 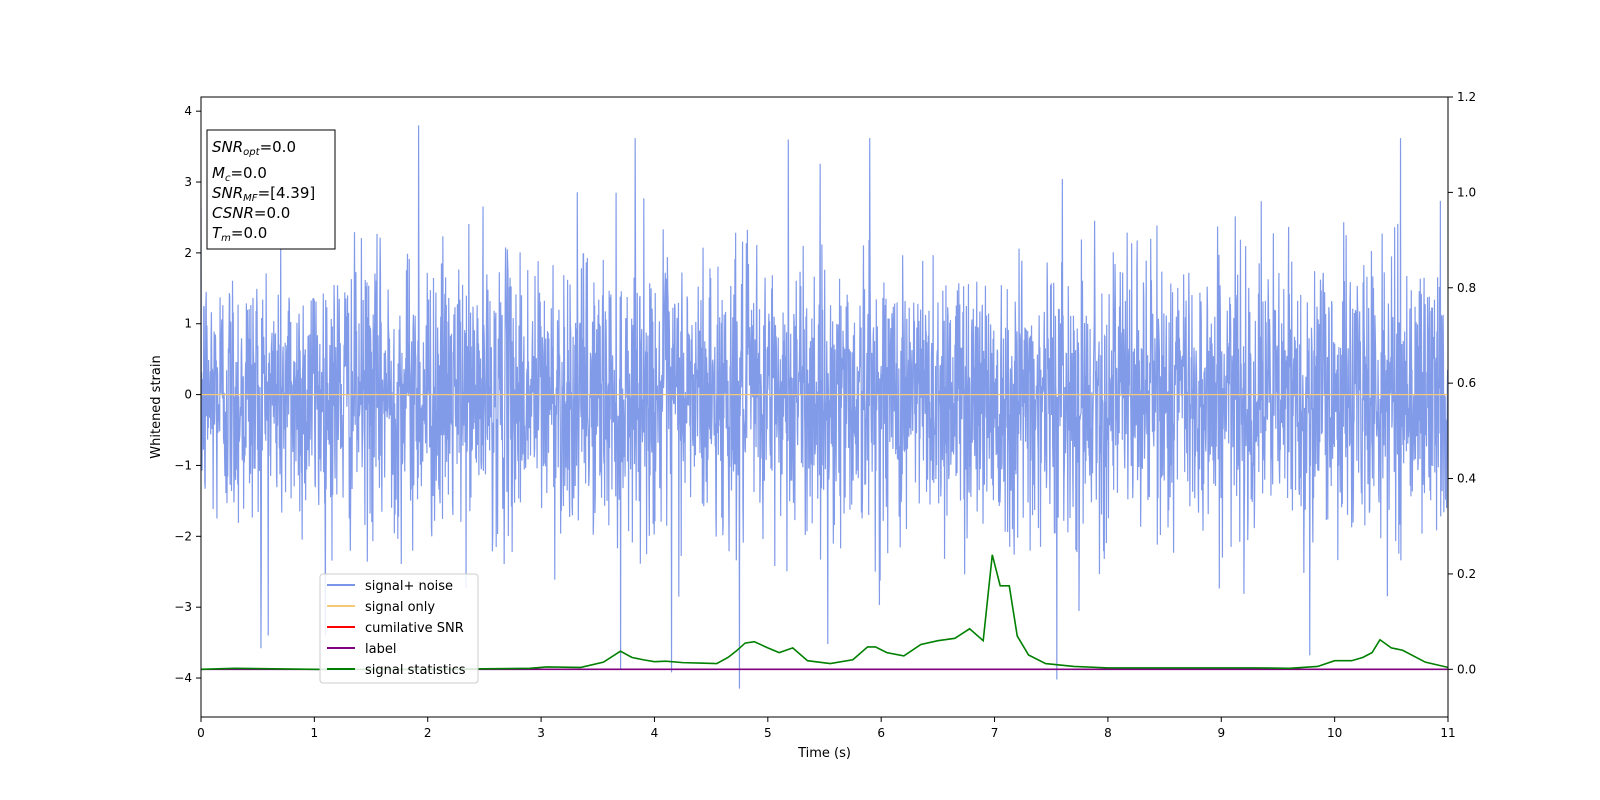 I want to click on y-right-tick-label: 0.2, so click(x=1466, y=574).